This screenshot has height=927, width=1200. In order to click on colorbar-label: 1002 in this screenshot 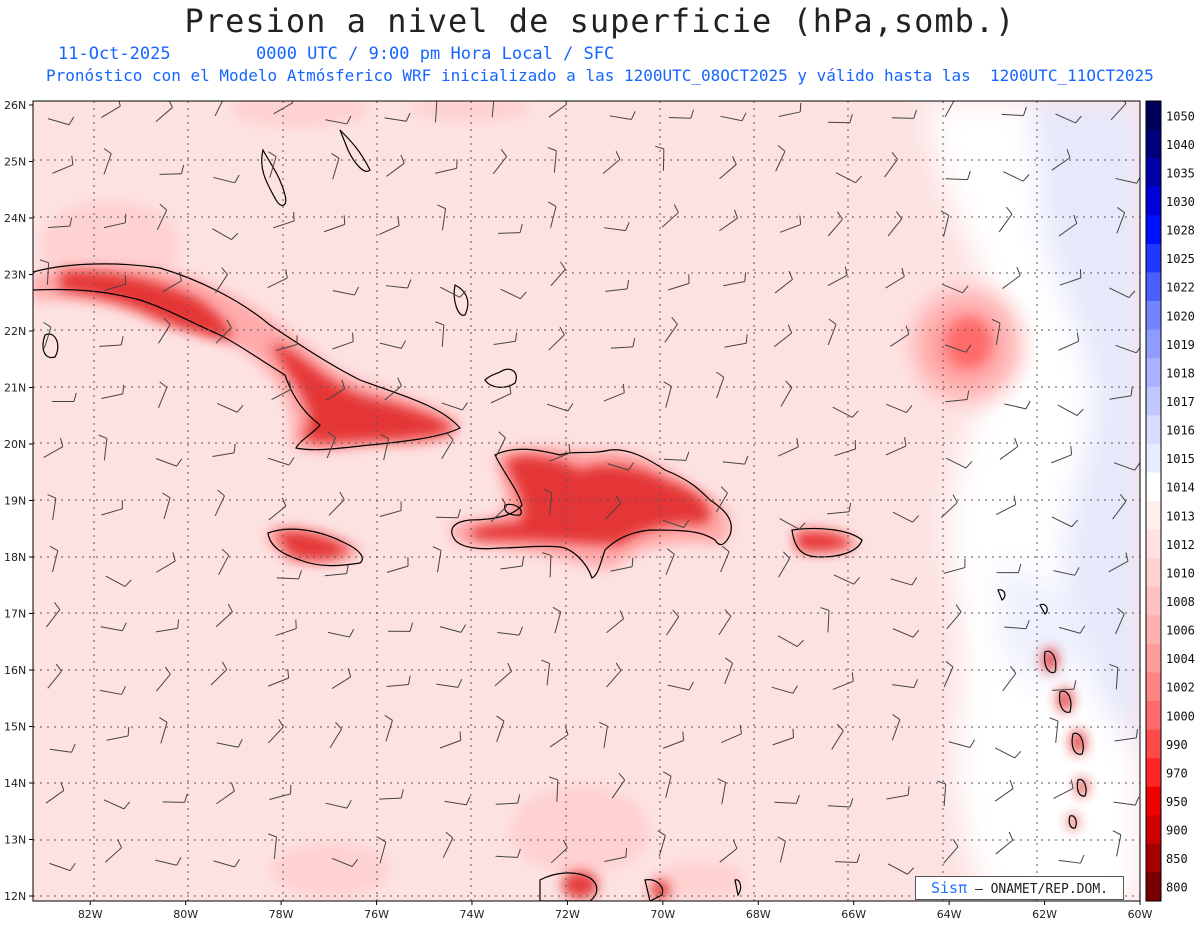, I will do `click(1180, 688)`.